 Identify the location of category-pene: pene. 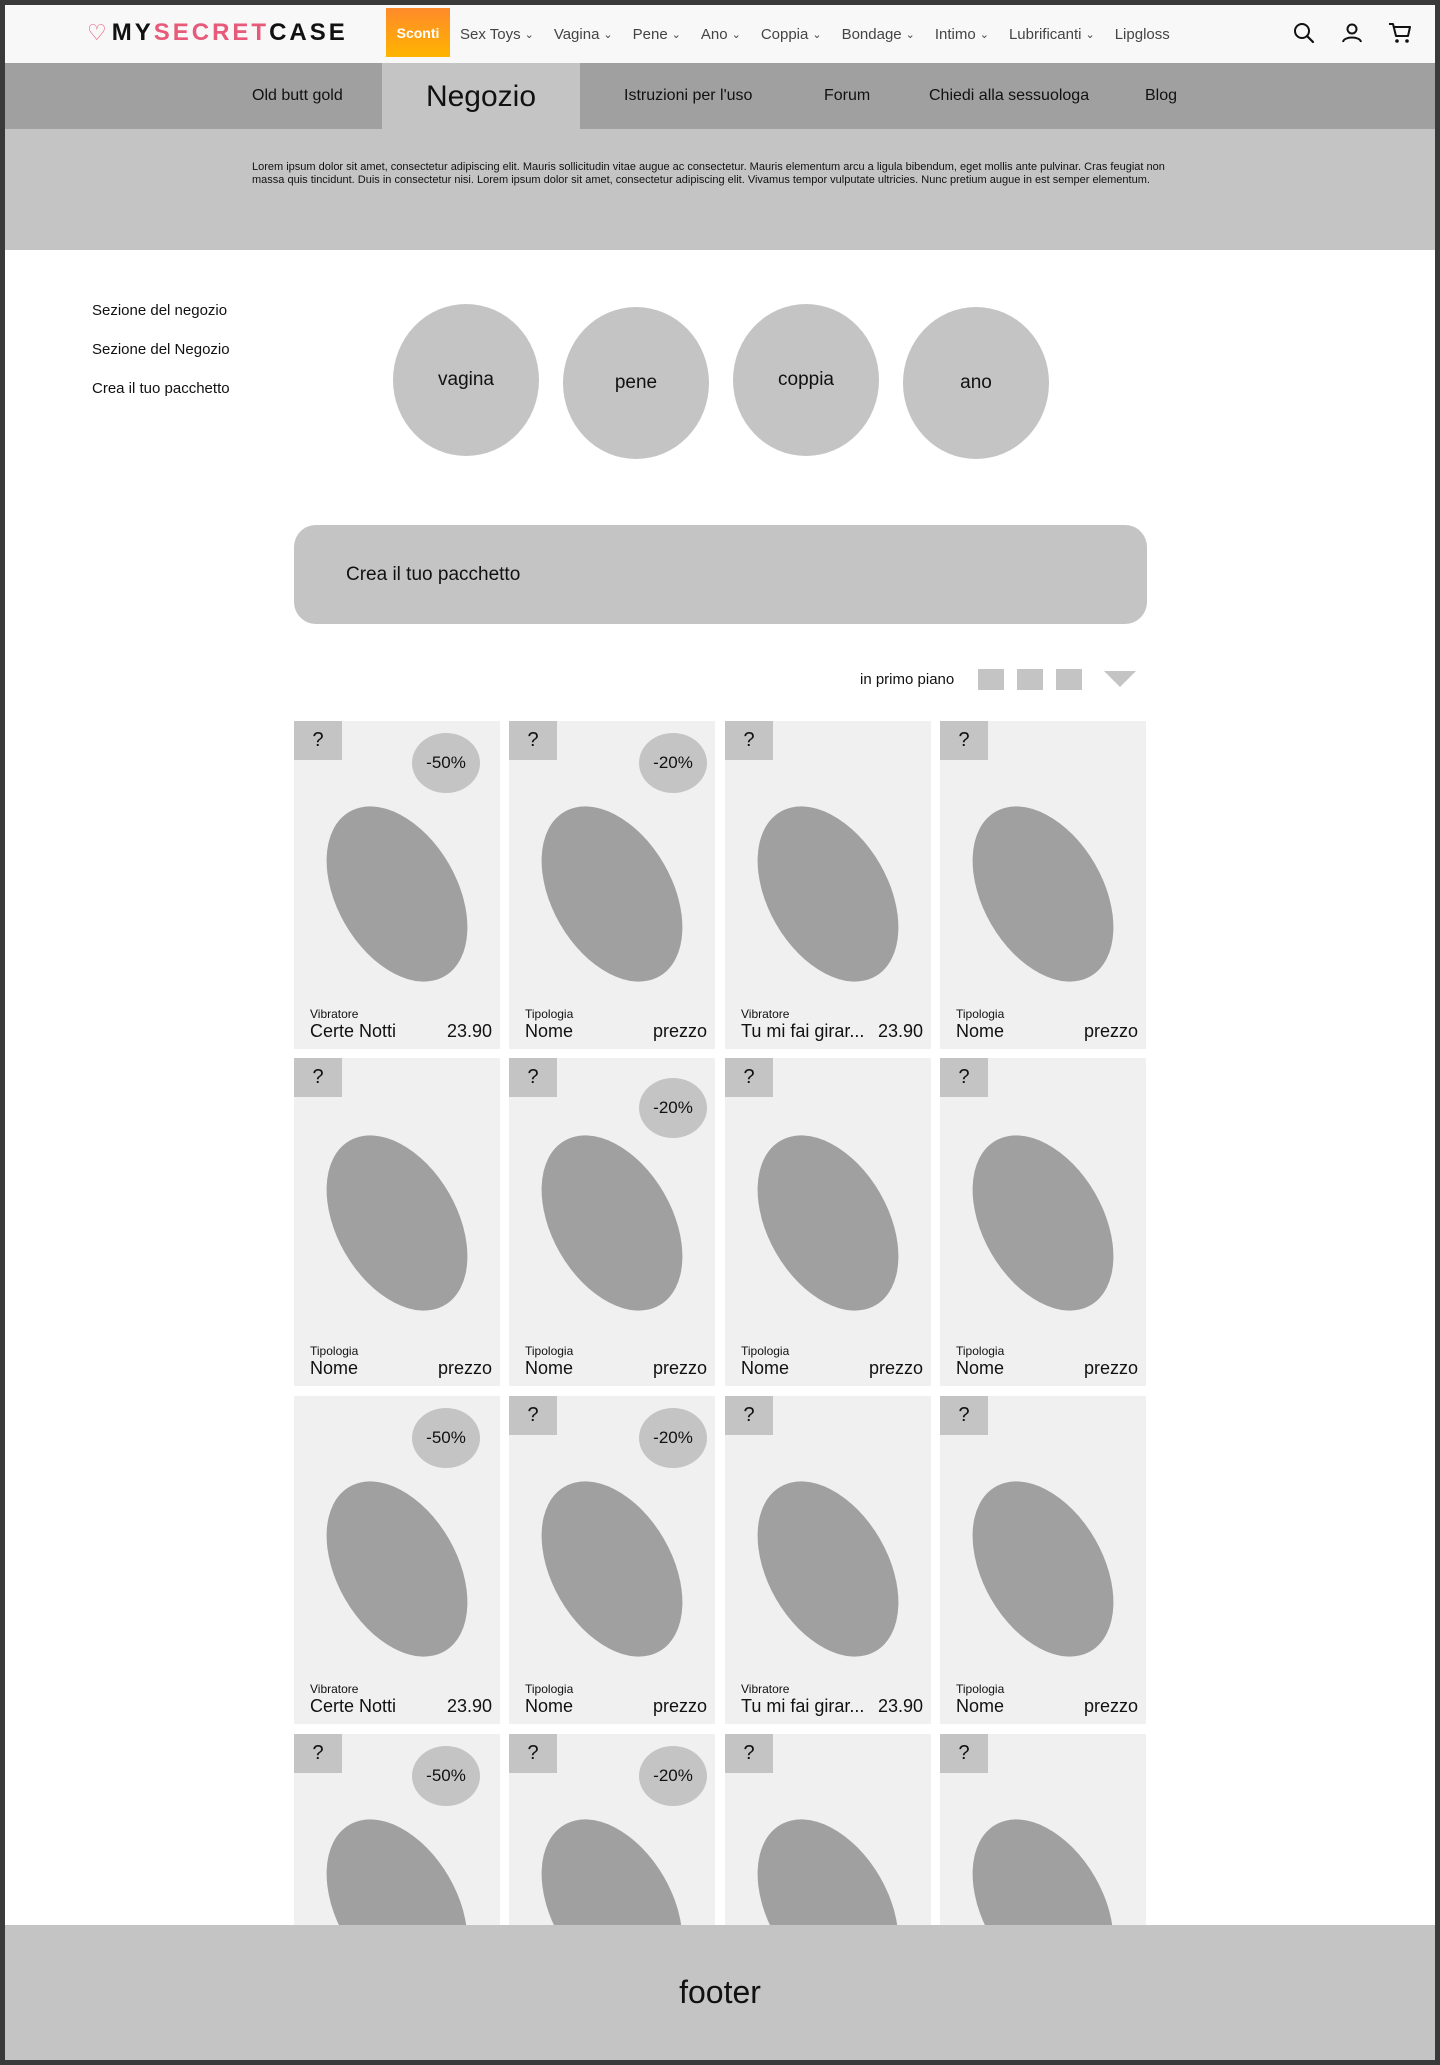
(636, 383).